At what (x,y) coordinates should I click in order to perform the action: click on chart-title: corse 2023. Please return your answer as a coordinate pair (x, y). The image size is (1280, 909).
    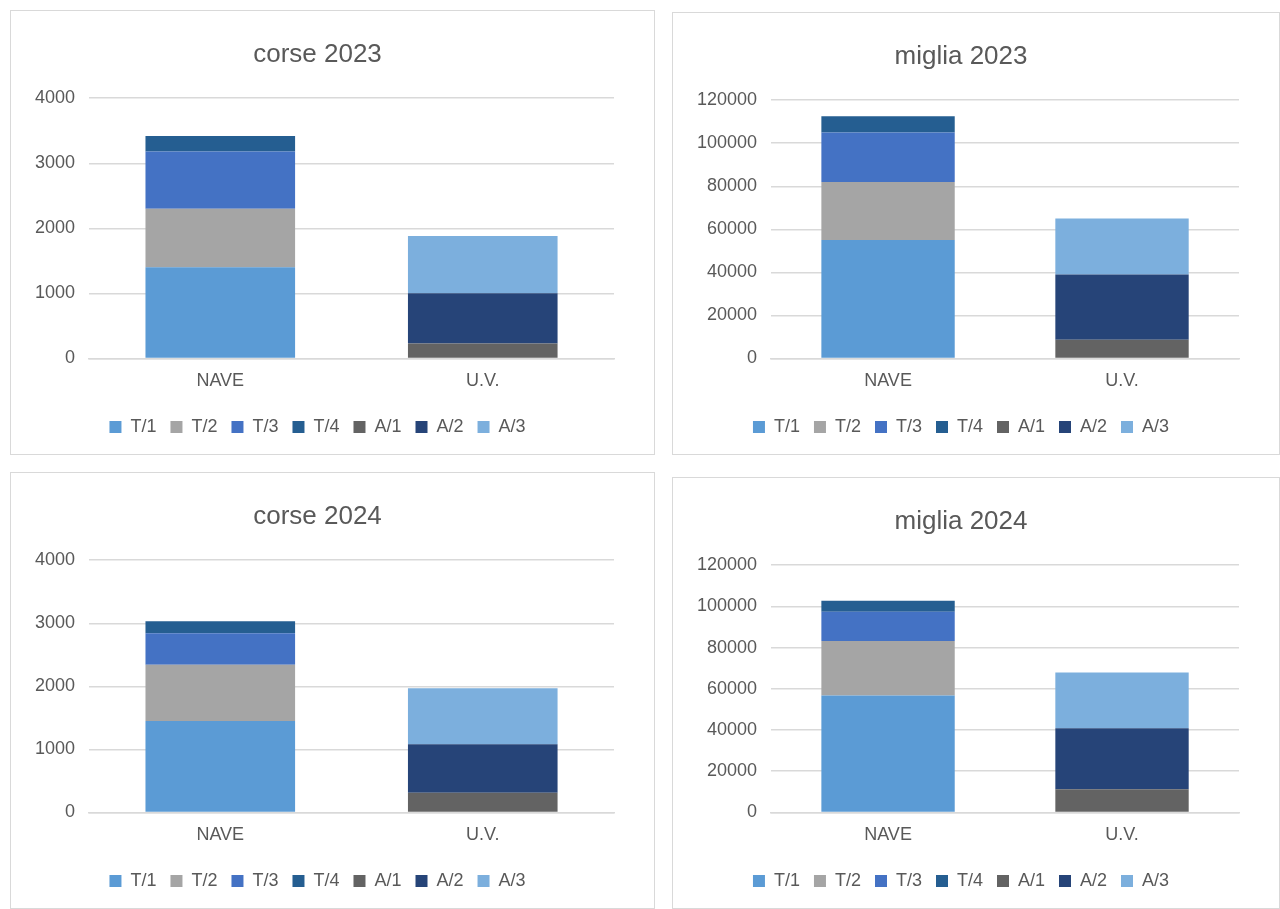
    Looking at the image, I should click on (317, 52).